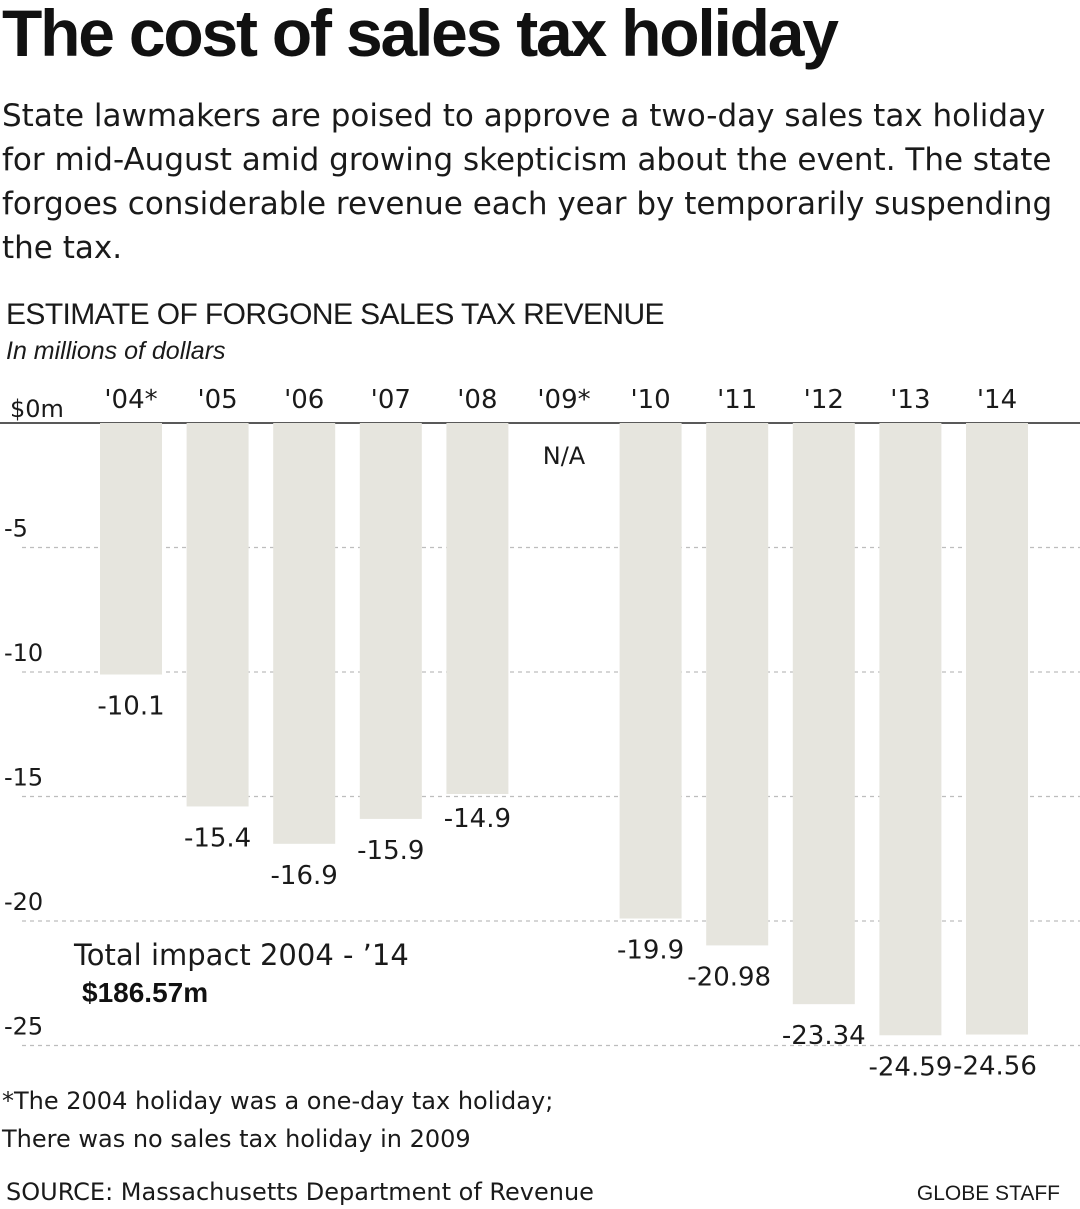 This screenshot has height=1209, width=1080. I want to click on category-label: '06, so click(304, 400).